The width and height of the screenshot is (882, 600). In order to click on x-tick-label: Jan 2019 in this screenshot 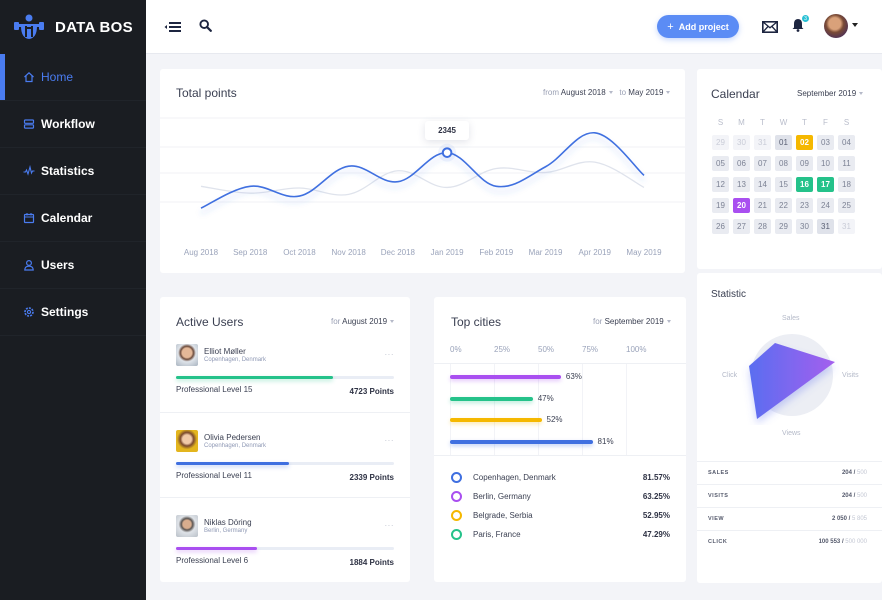, I will do `click(447, 252)`.